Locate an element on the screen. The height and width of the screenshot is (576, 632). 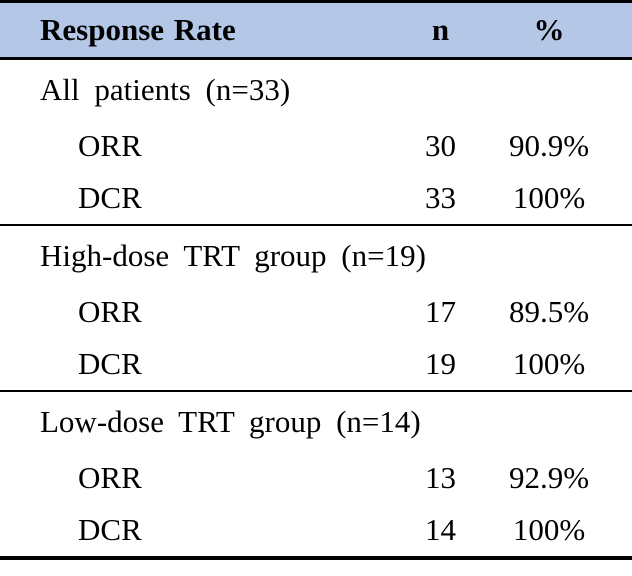
row-percent-value: 90.9% is located at coordinates (549, 145).